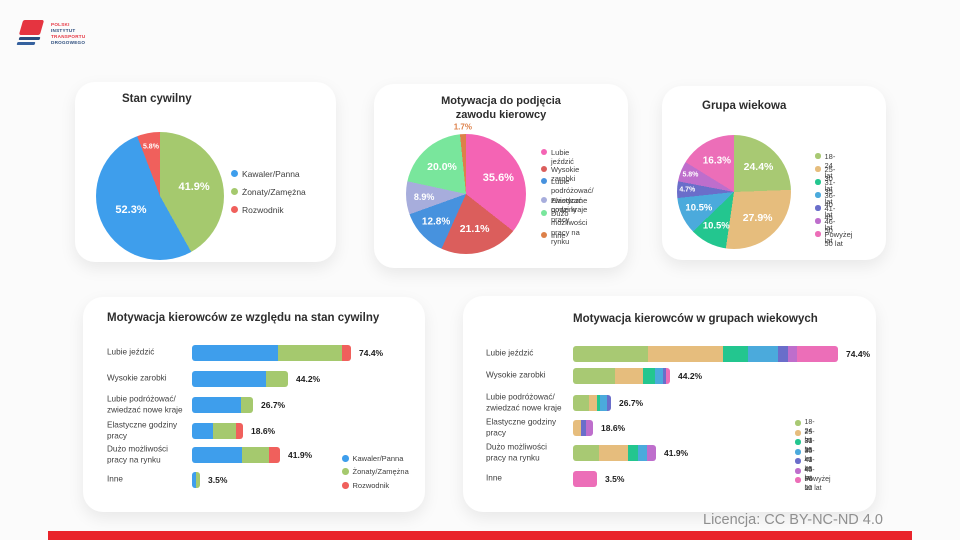 The image size is (960, 540). What do you see at coordinates (498, 178) in the screenshot?
I see `pie-percentage-label: 35.6%` at bounding box center [498, 178].